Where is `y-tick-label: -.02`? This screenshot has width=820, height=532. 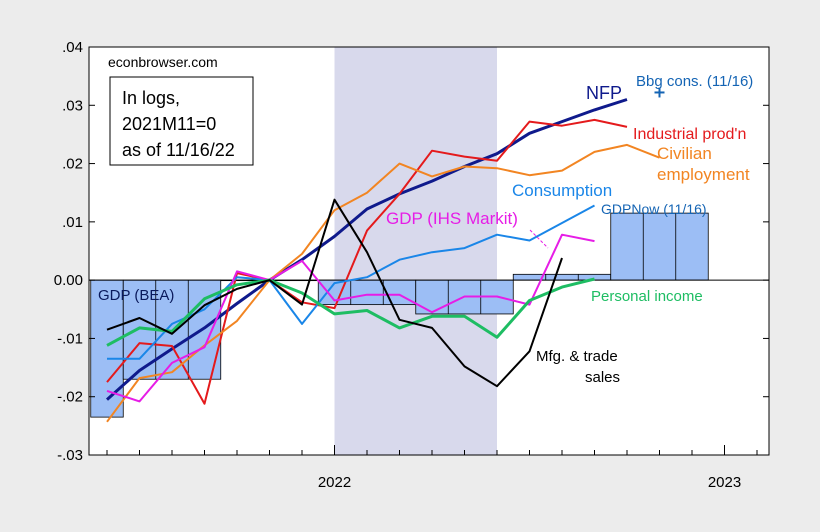
y-tick-label: -.02 is located at coordinates (70, 397).